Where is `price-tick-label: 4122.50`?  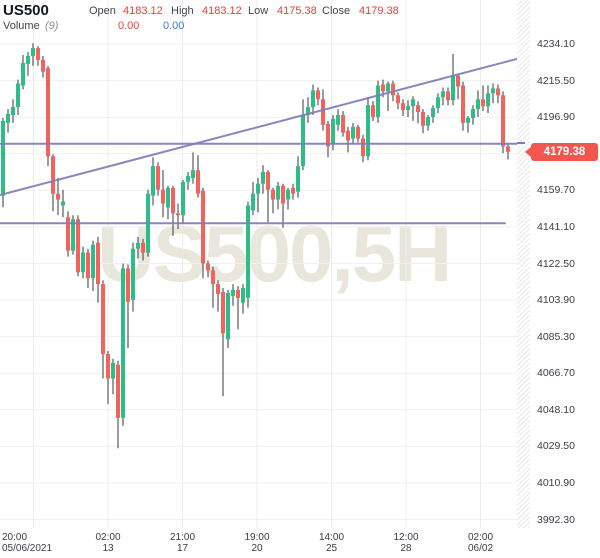 price-tick-label: 4122.50 is located at coordinates (556, 263).